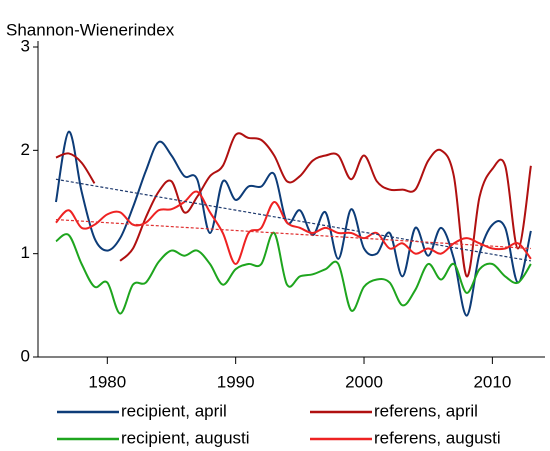 The height and width of the screenshot is (451, 550). What do you see at coordinates (426, 410) in the screenshot?
I see `legend-label: referens, april` at bounding box center [426, 410].